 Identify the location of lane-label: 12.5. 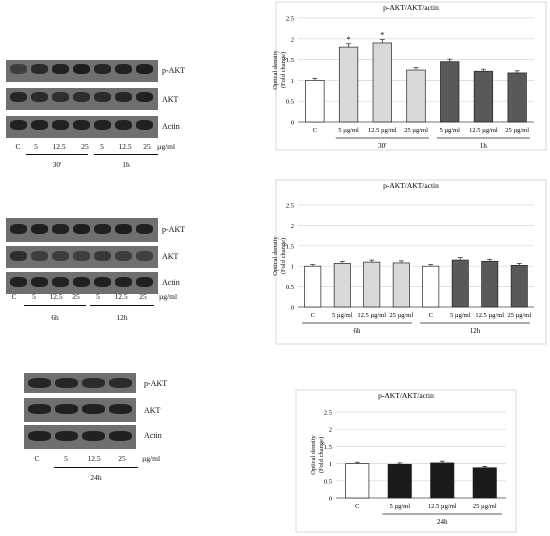
(94, 458).